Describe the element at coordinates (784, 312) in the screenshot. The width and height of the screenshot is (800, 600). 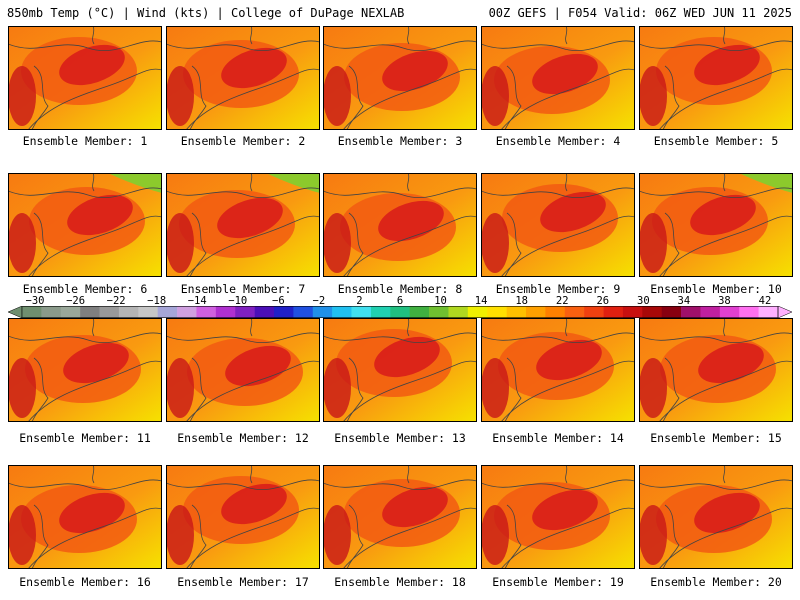
I see `colorbar-right-arrow` at that location.